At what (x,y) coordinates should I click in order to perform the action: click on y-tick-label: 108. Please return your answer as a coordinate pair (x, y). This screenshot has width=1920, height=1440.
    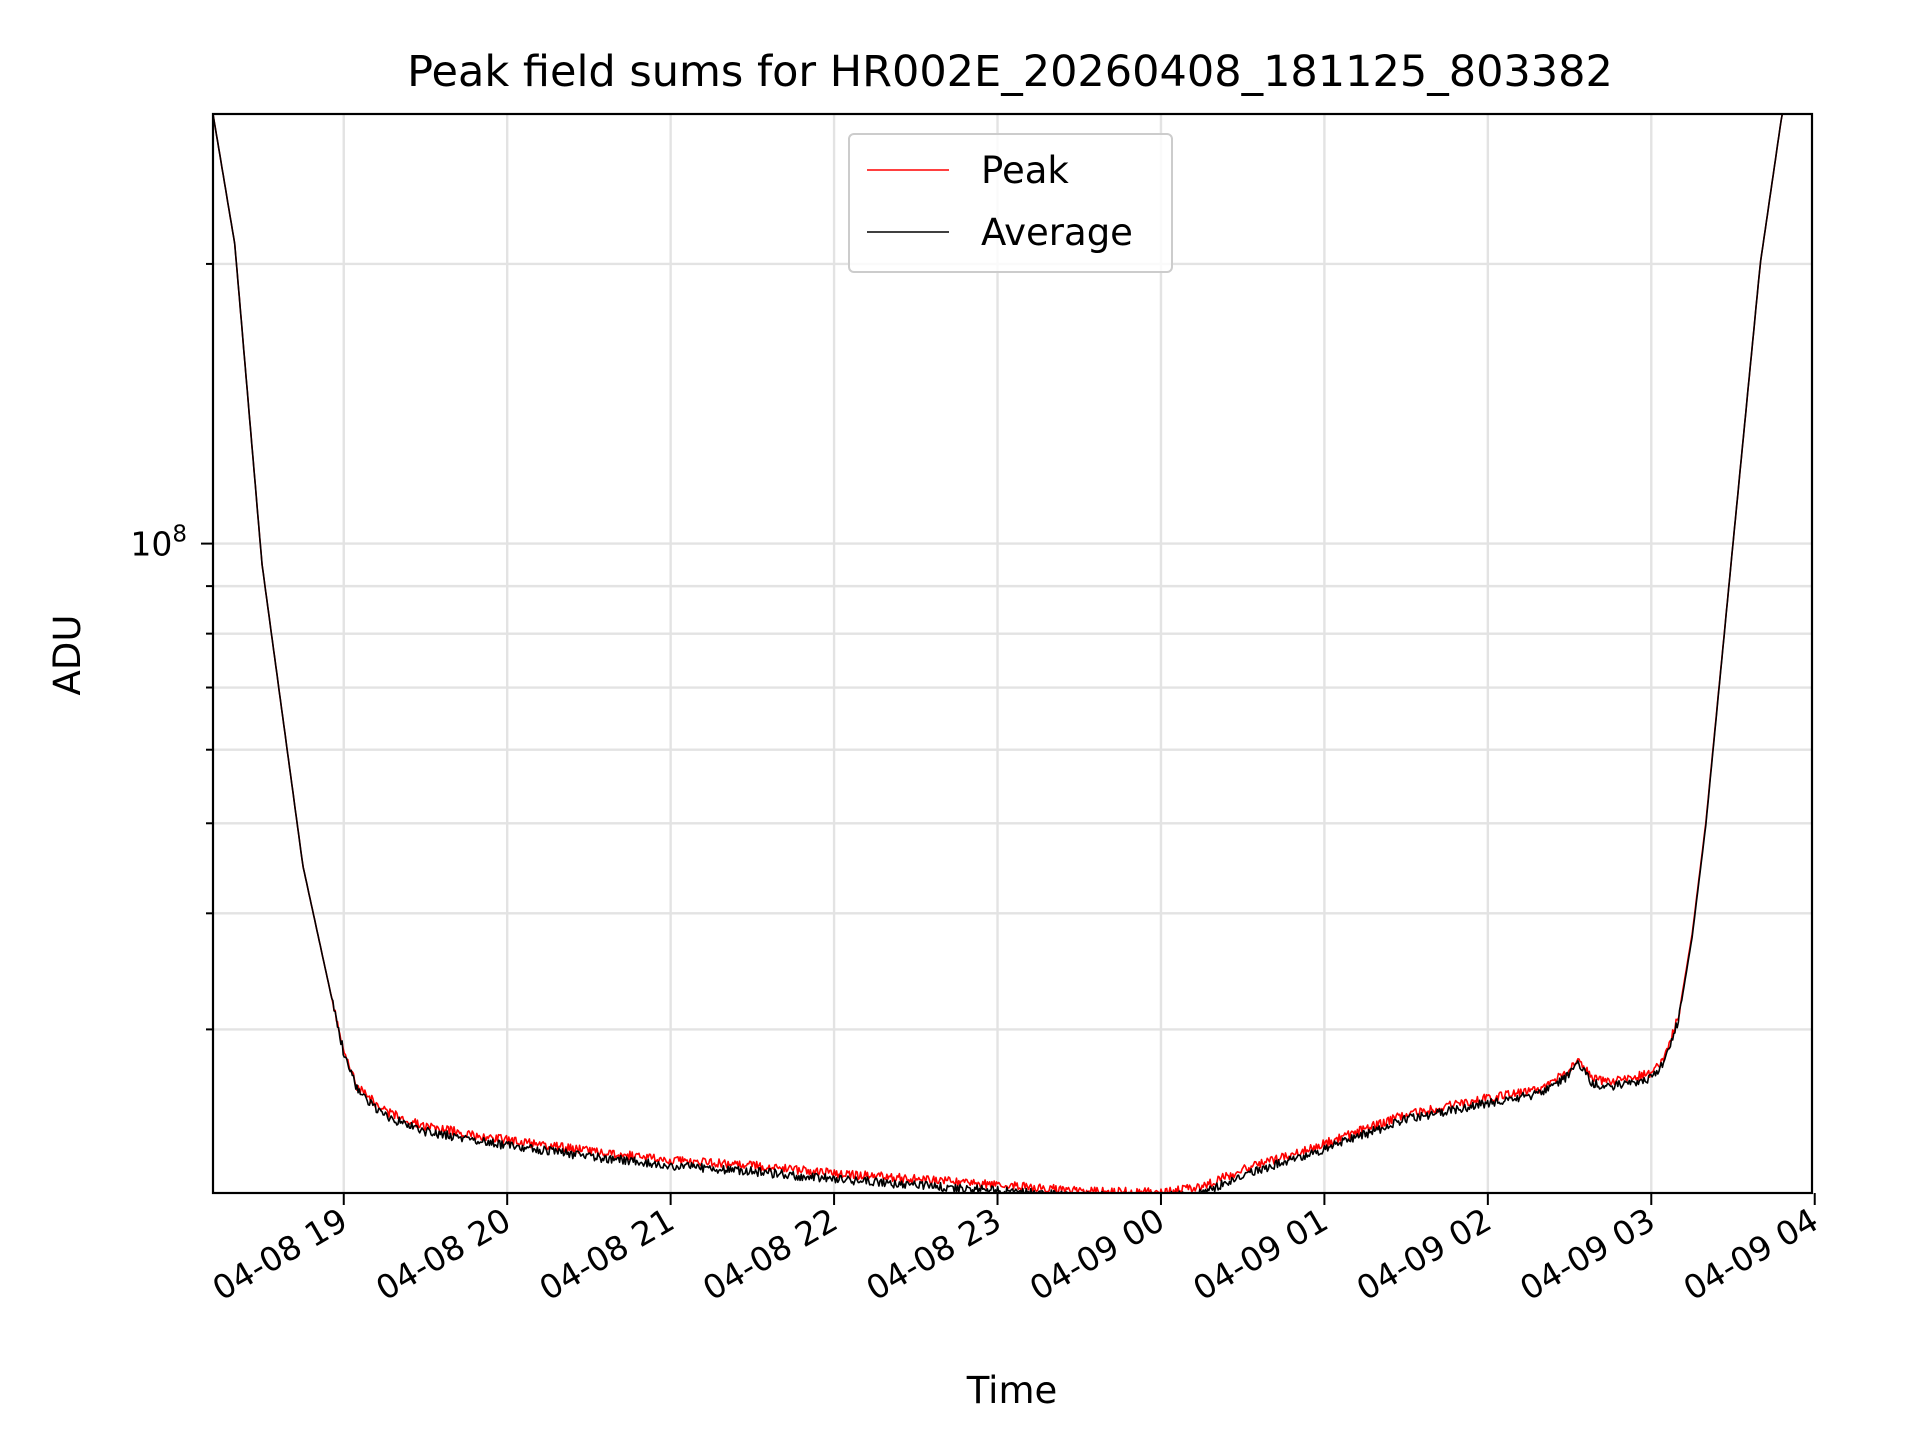
    Looking at the image, I should click on (158, 543).